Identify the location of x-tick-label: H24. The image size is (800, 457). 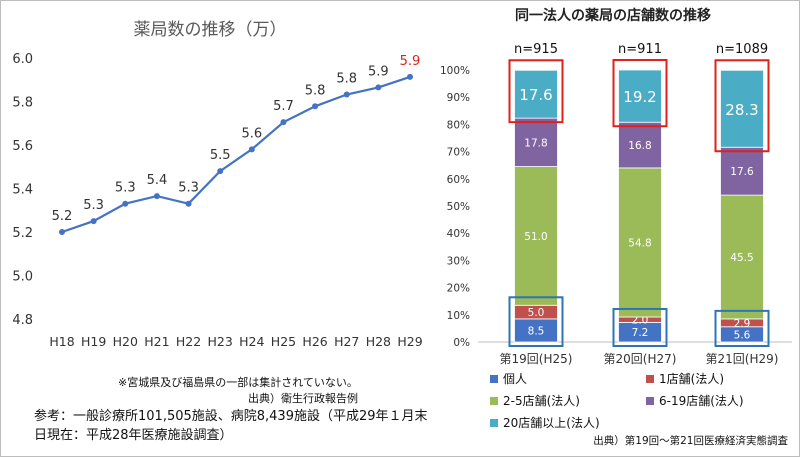
(251, 341).